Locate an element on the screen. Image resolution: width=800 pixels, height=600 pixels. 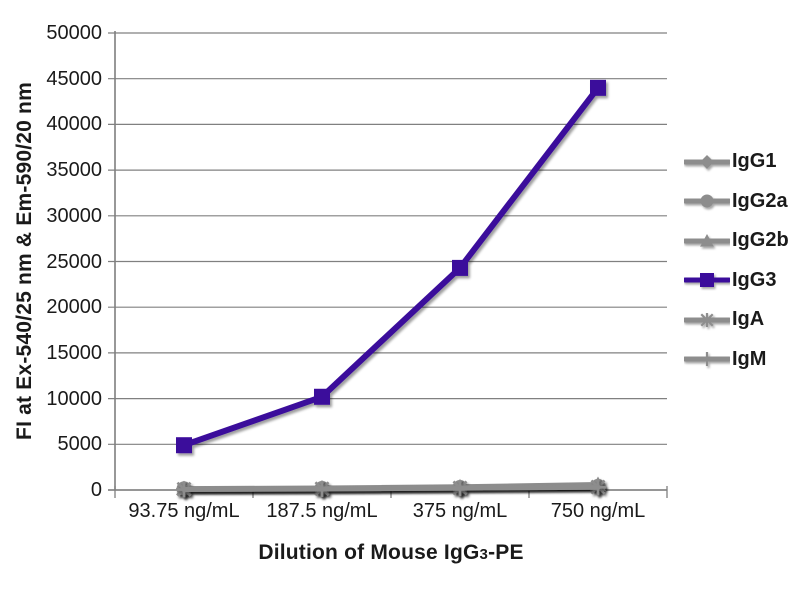
legend-item-igg2b: IgG2b is located at coordinates (736, 241).